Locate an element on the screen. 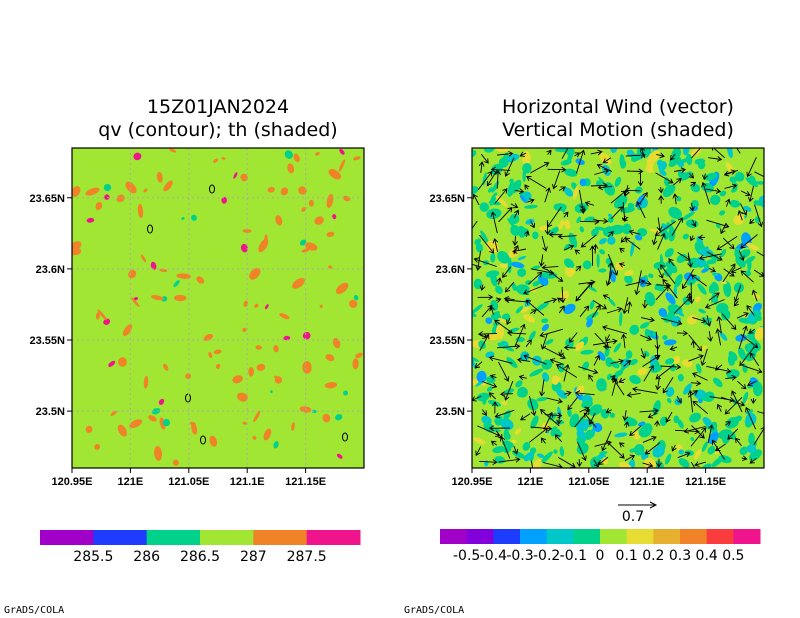  left-y-tick-label: 23.6N is located at coordinates (50, 270).